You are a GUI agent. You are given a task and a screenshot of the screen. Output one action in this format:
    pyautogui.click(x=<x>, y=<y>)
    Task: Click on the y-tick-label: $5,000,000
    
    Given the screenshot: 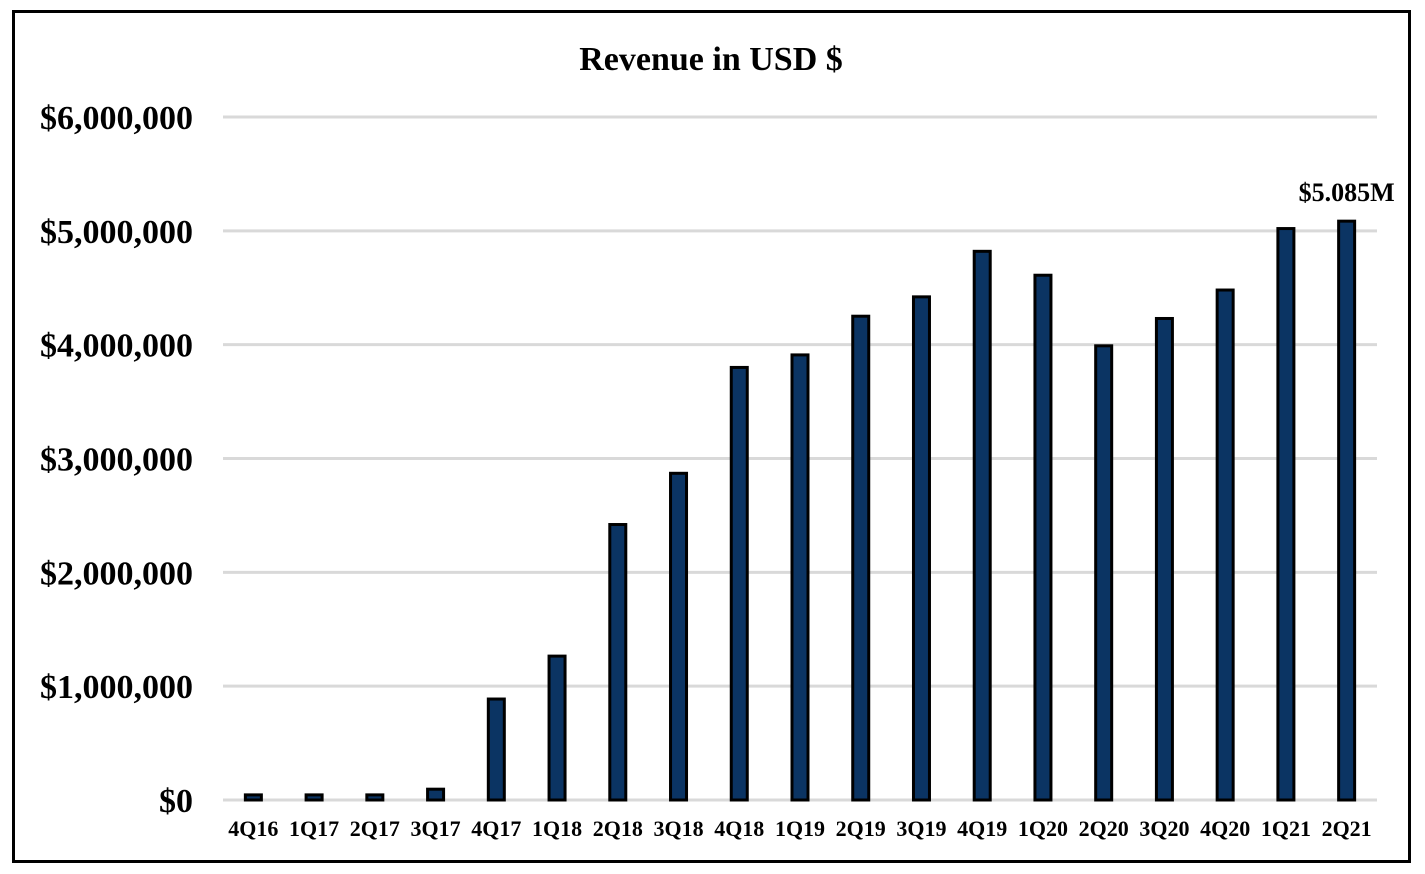 What is the action you would take?
    pyautogui.click(x=116, y=232)
    